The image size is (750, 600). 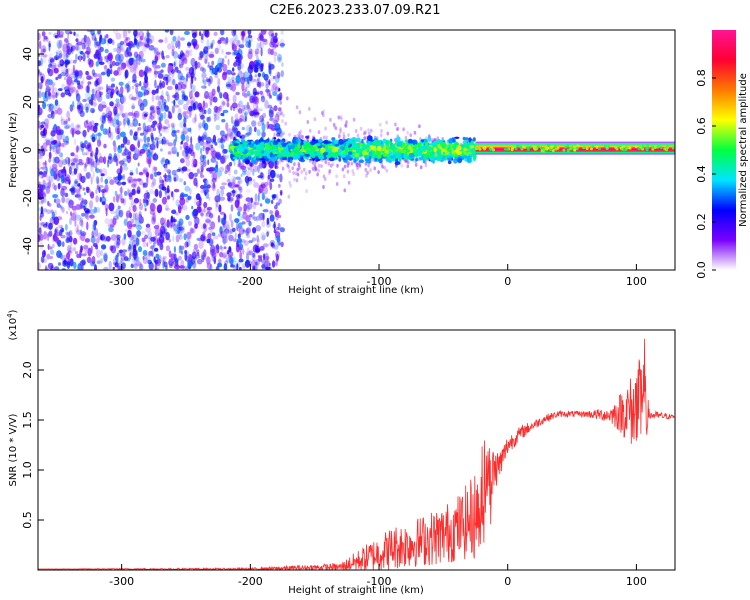 I want to click on spectrogram-tone-band, so click(x=575, y=145).